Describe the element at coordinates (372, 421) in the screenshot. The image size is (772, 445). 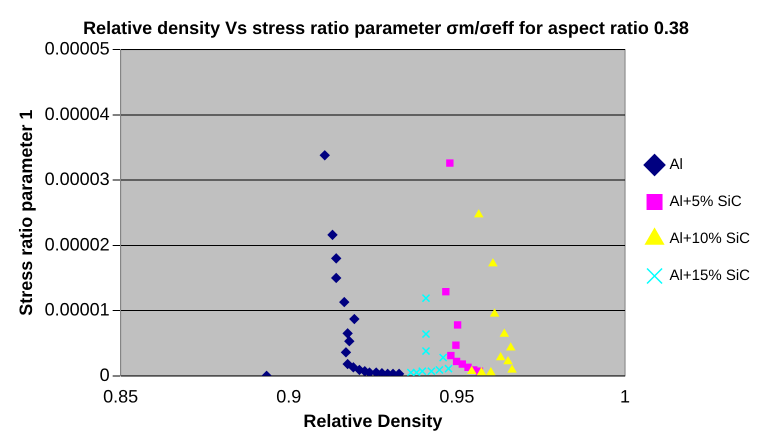
I see `x-axis-title: Relative Density` at that location.